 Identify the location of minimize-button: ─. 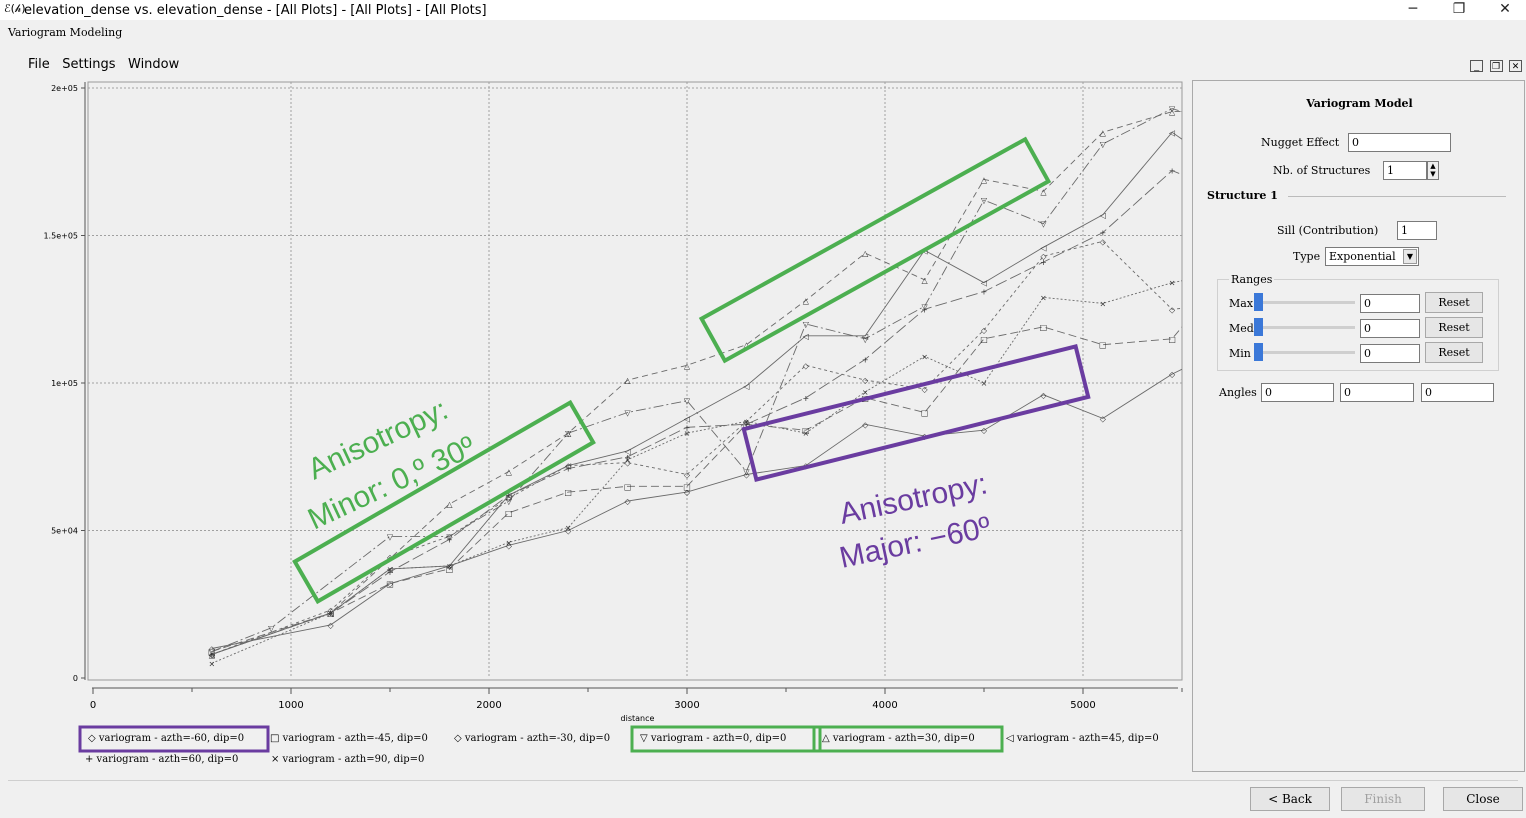
(1413, 9).